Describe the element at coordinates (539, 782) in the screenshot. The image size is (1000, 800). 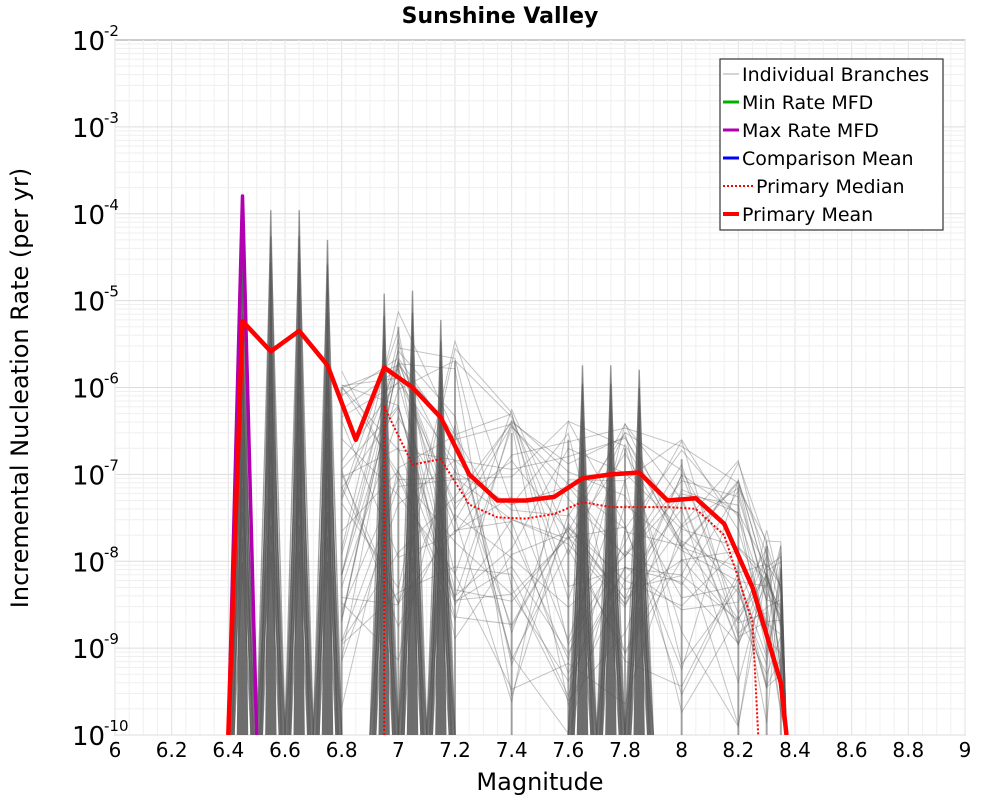
I see `x-axis-label: Magnitude` at that location.